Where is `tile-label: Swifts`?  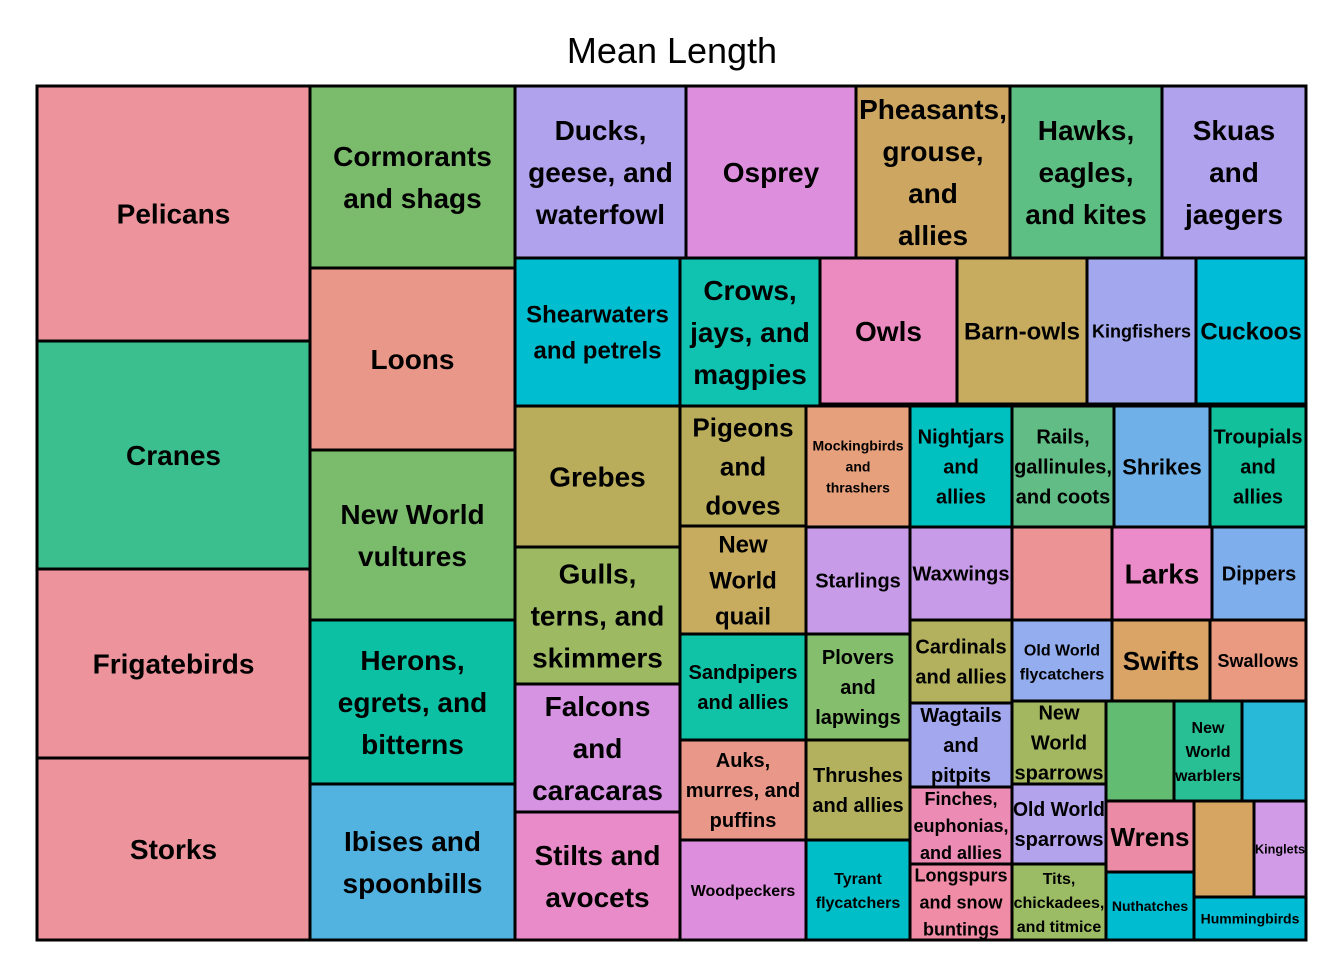 tile-label: Swifts is located at coordinates (1161, 661).